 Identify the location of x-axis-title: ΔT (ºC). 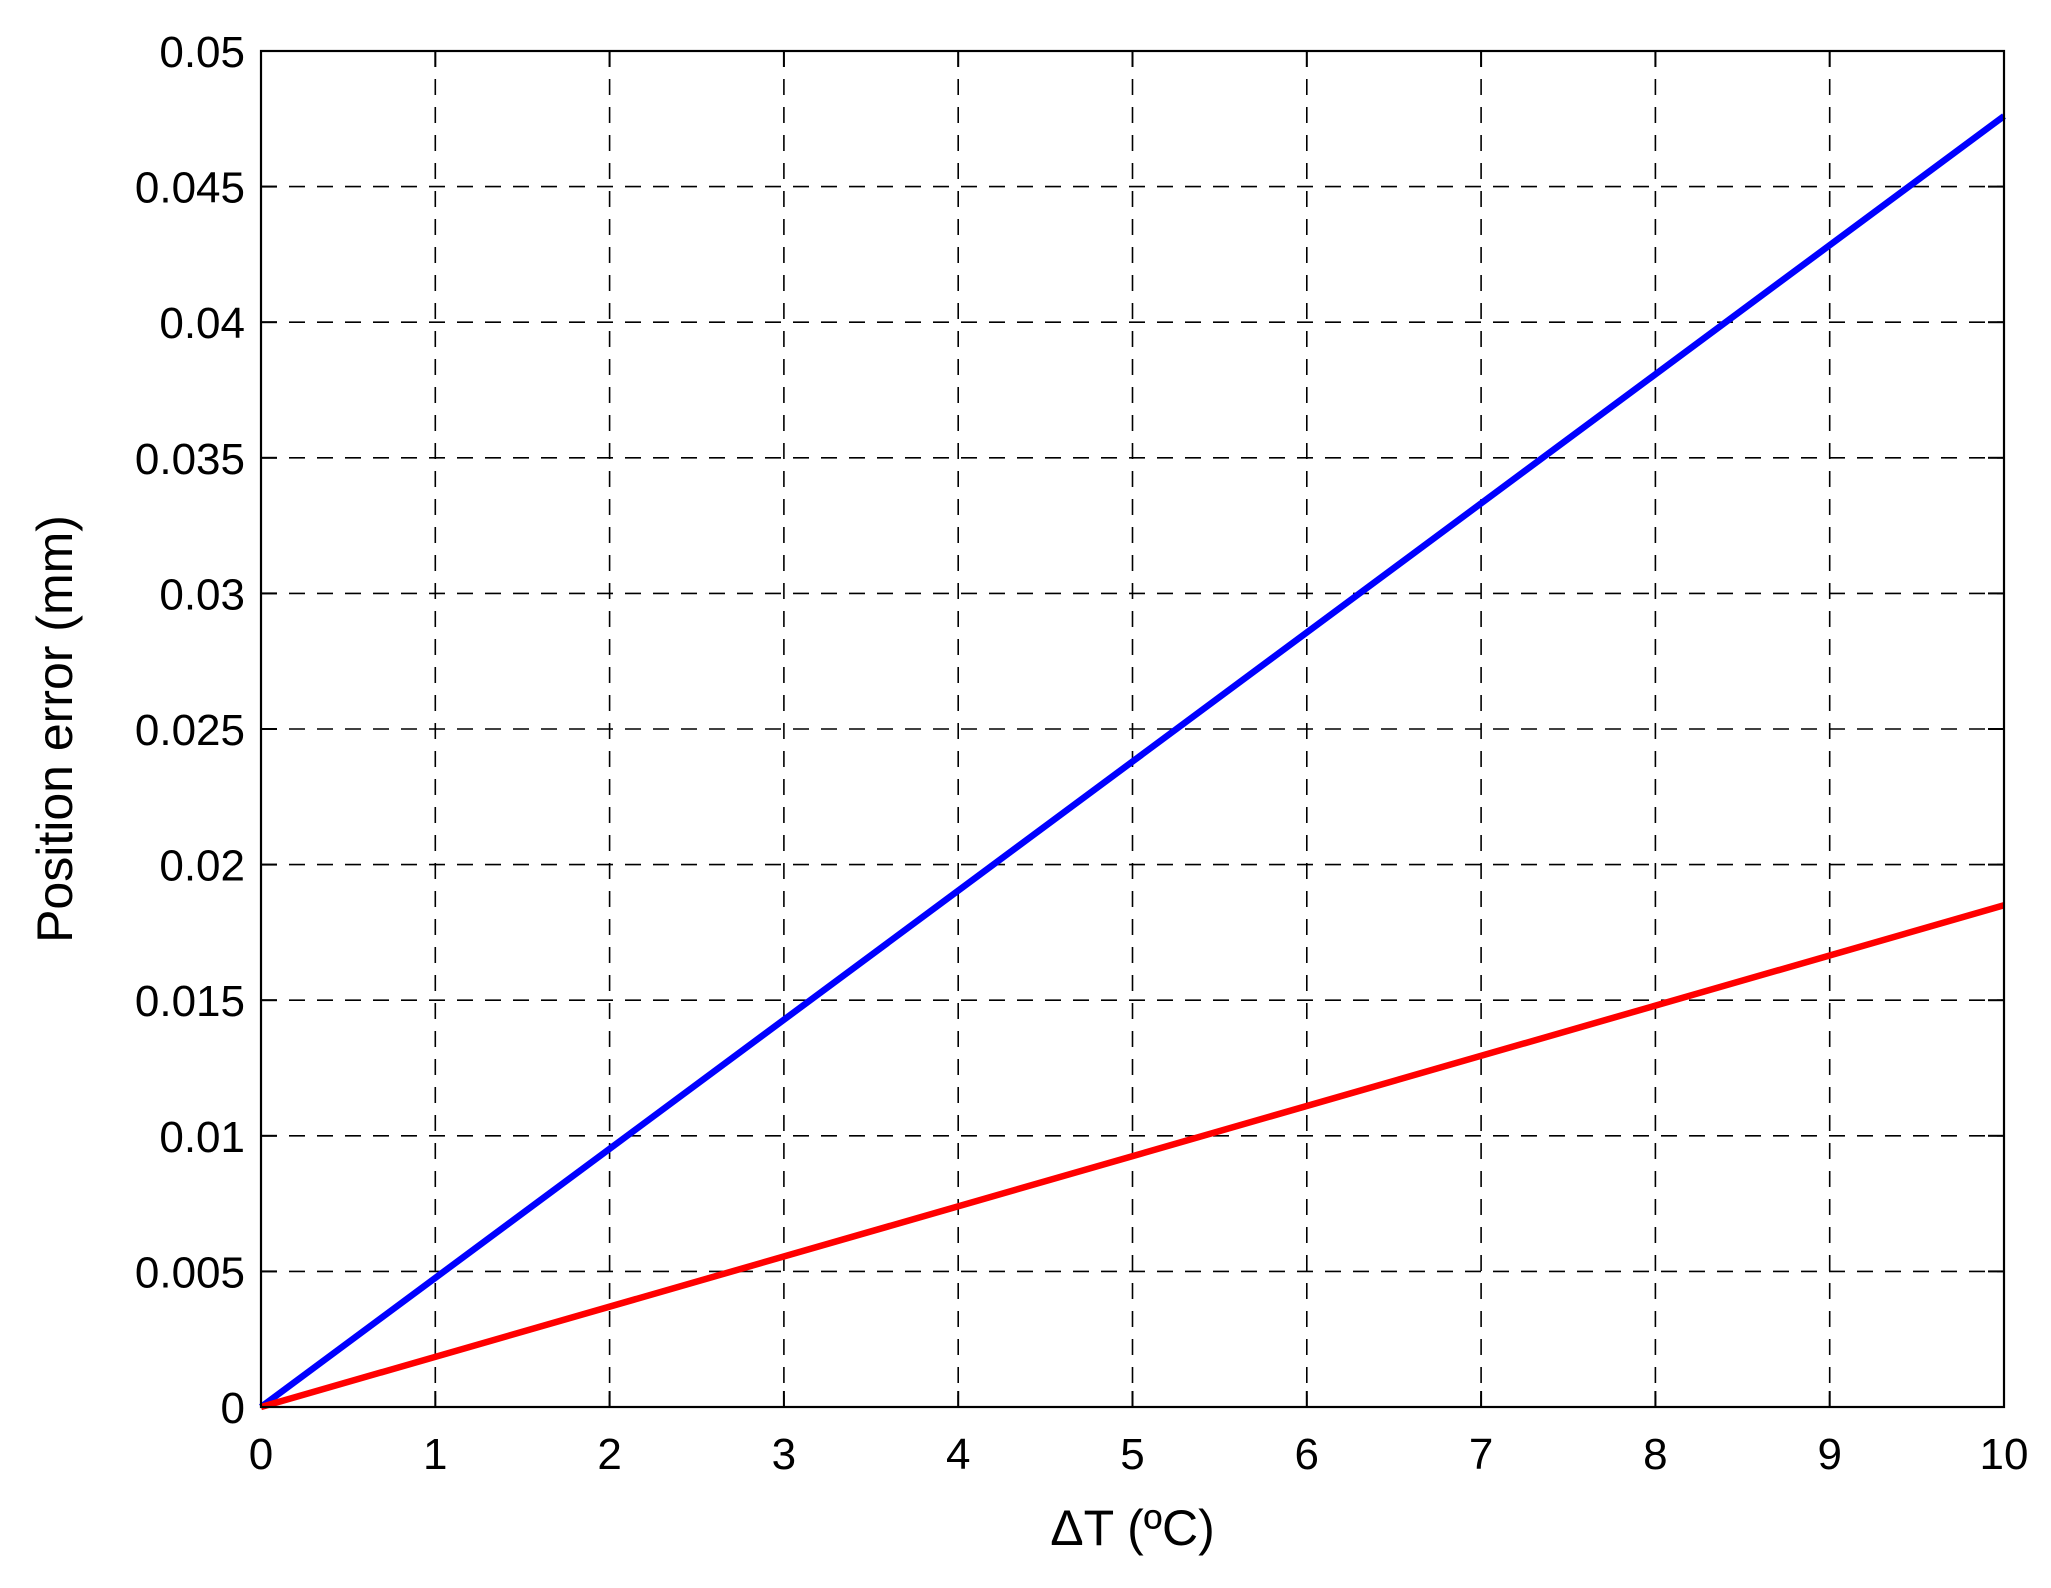
(1132, 1528).